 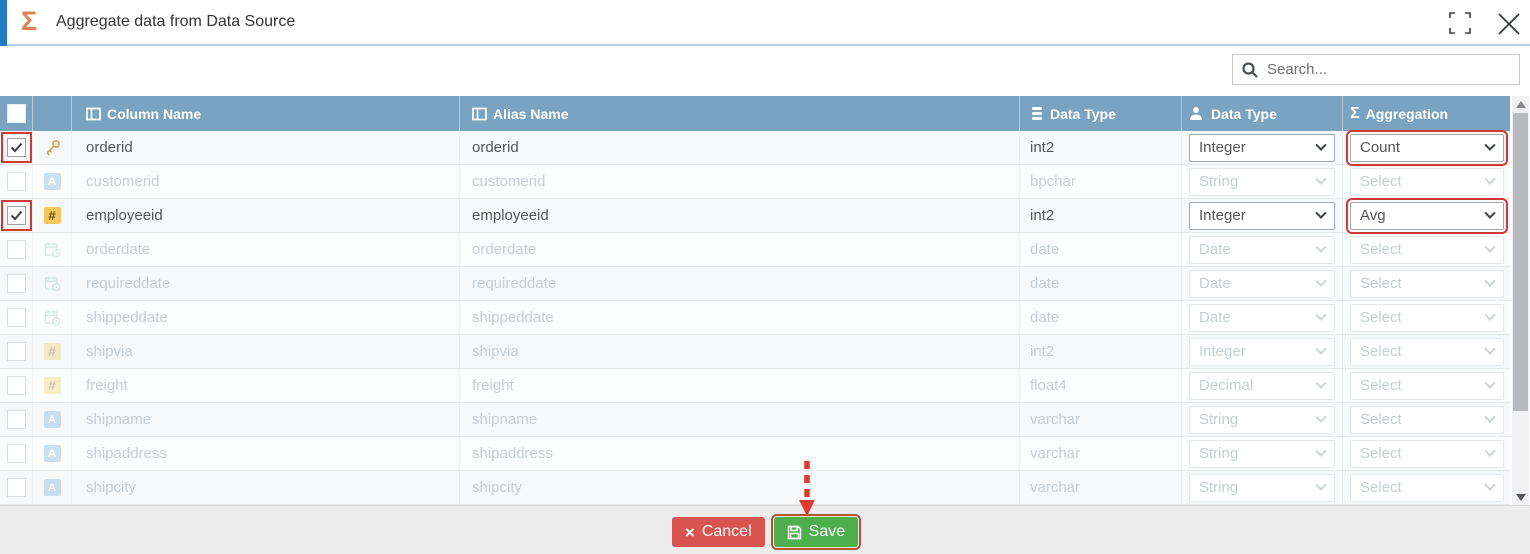 I want to click on select-all-checkbox, so click(x=16, y=113).